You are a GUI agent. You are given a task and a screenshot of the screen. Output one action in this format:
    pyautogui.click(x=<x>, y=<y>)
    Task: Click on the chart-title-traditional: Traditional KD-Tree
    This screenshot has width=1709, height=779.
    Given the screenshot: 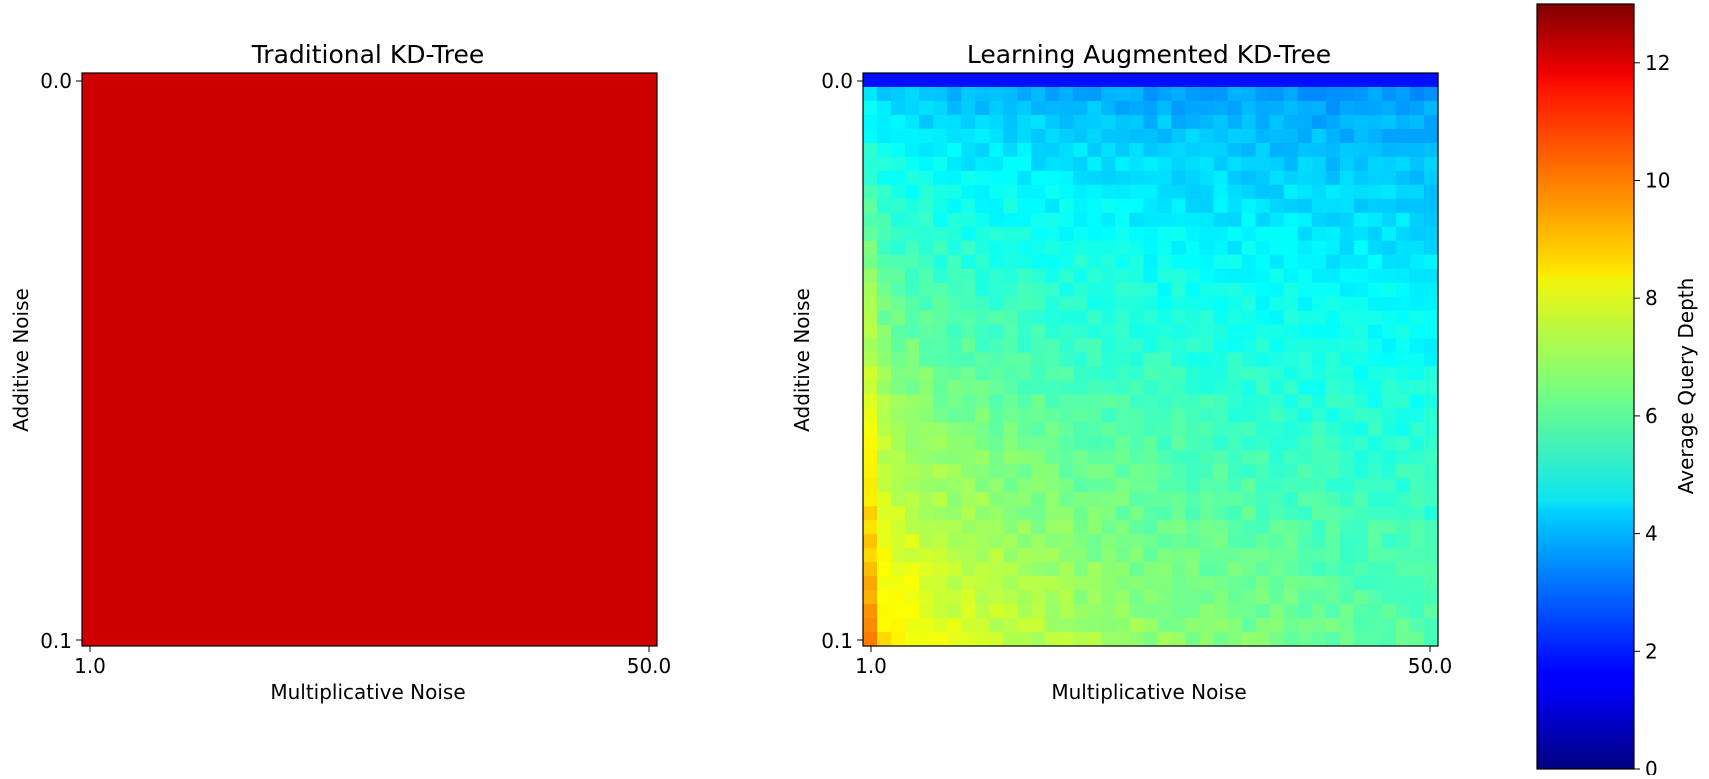 What is the action you would take?
    pyautogui.click(x=368, y=54)
    